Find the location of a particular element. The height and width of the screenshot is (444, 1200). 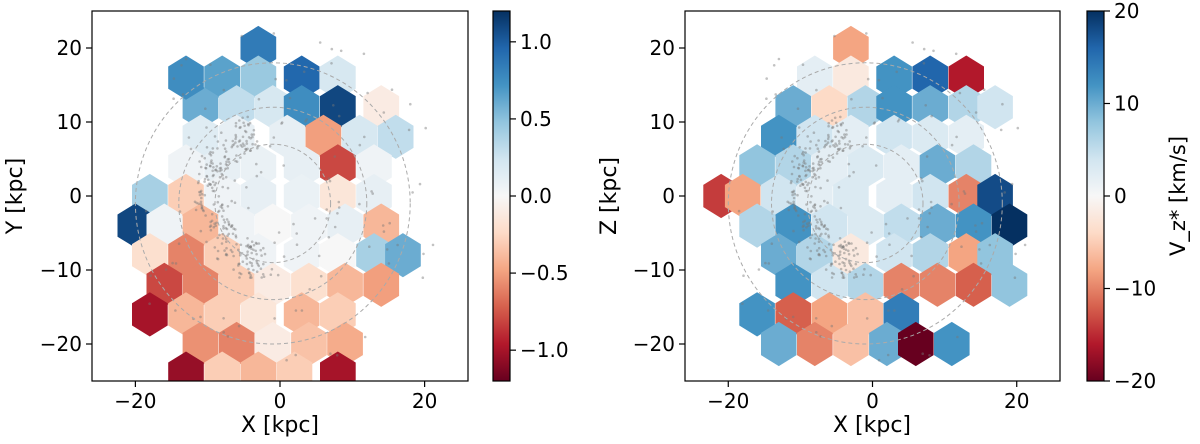

right-colorbar-tick-label: −10 is located at coordinates (1135, 289).